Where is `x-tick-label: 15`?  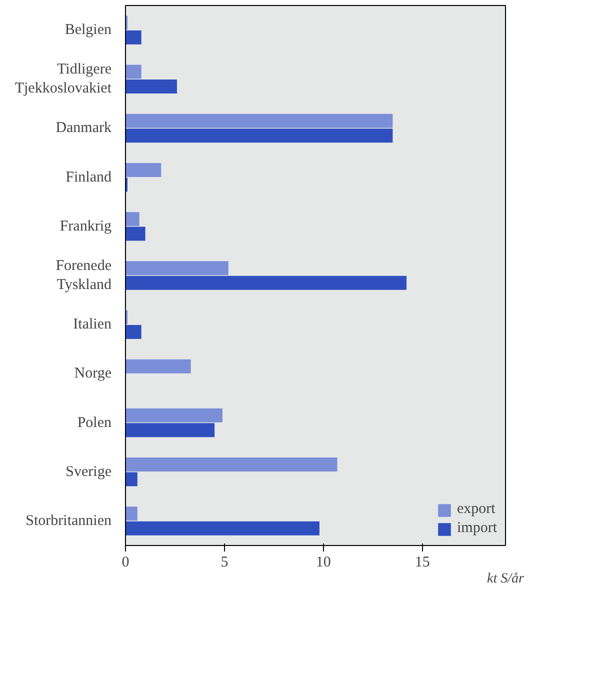
x-tick-label: 15 is located at coordinates (422, 562).